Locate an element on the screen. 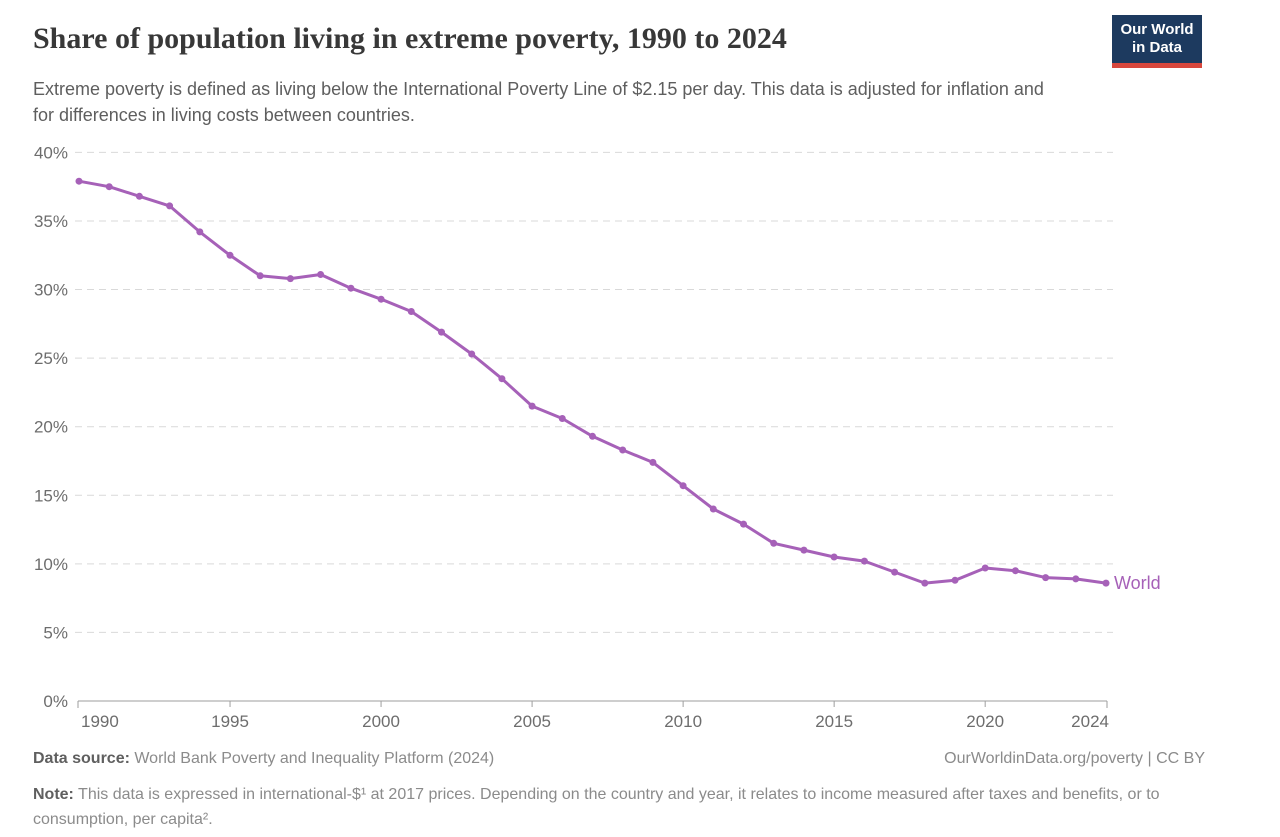 This screenshot has width=1280, height=837. data-point-1990 is located at coordinates (79, 181).